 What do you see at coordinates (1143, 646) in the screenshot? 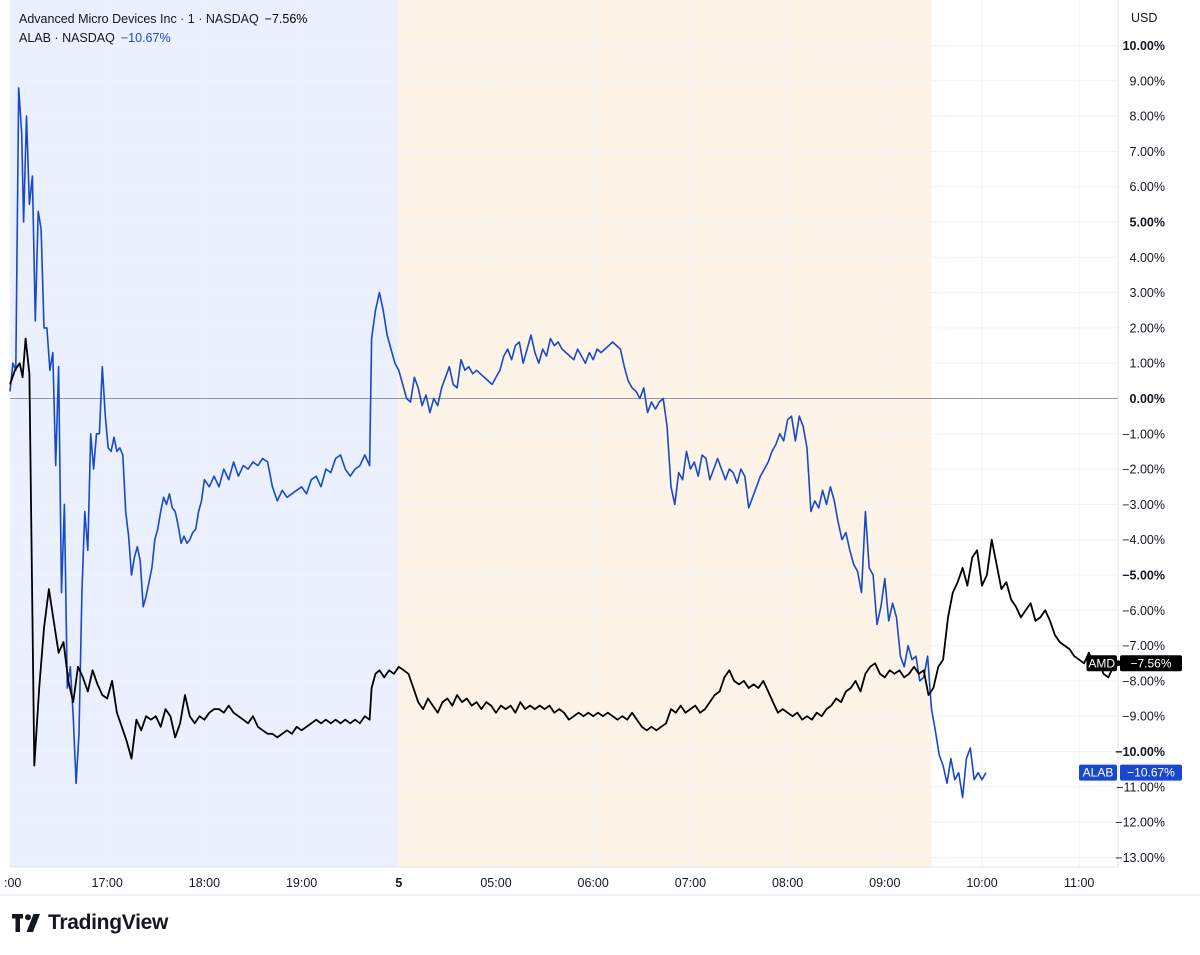
I see `y-tick-label: −7.00%` at bounding box center [1143, 646].